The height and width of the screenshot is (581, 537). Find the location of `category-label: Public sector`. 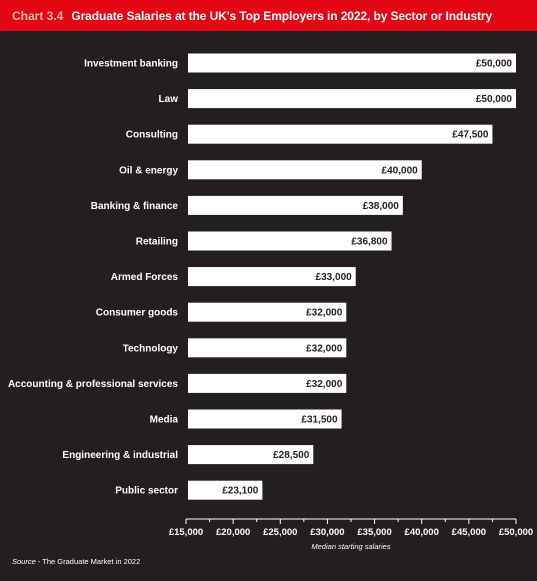

category-label: Public sector is located at coordinates (146, 491).